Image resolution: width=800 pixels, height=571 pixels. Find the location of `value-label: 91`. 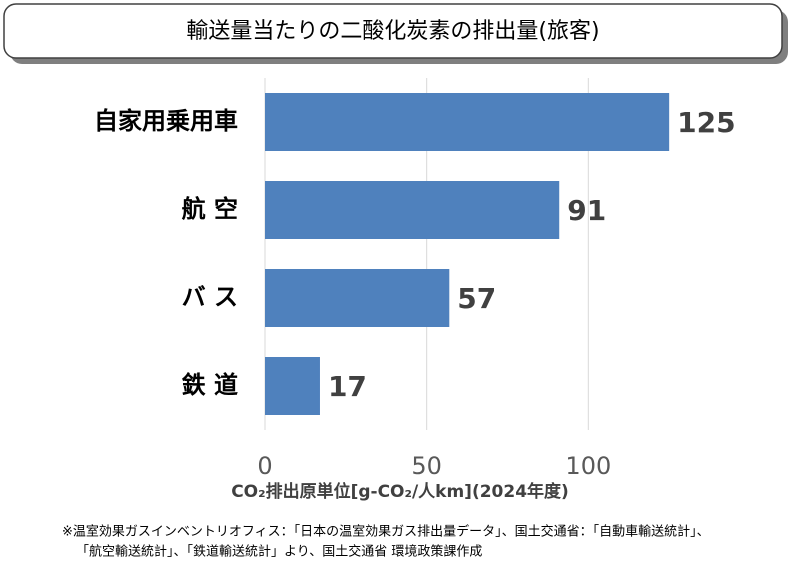

value-label: 91 is located at coordinates (586, 210).